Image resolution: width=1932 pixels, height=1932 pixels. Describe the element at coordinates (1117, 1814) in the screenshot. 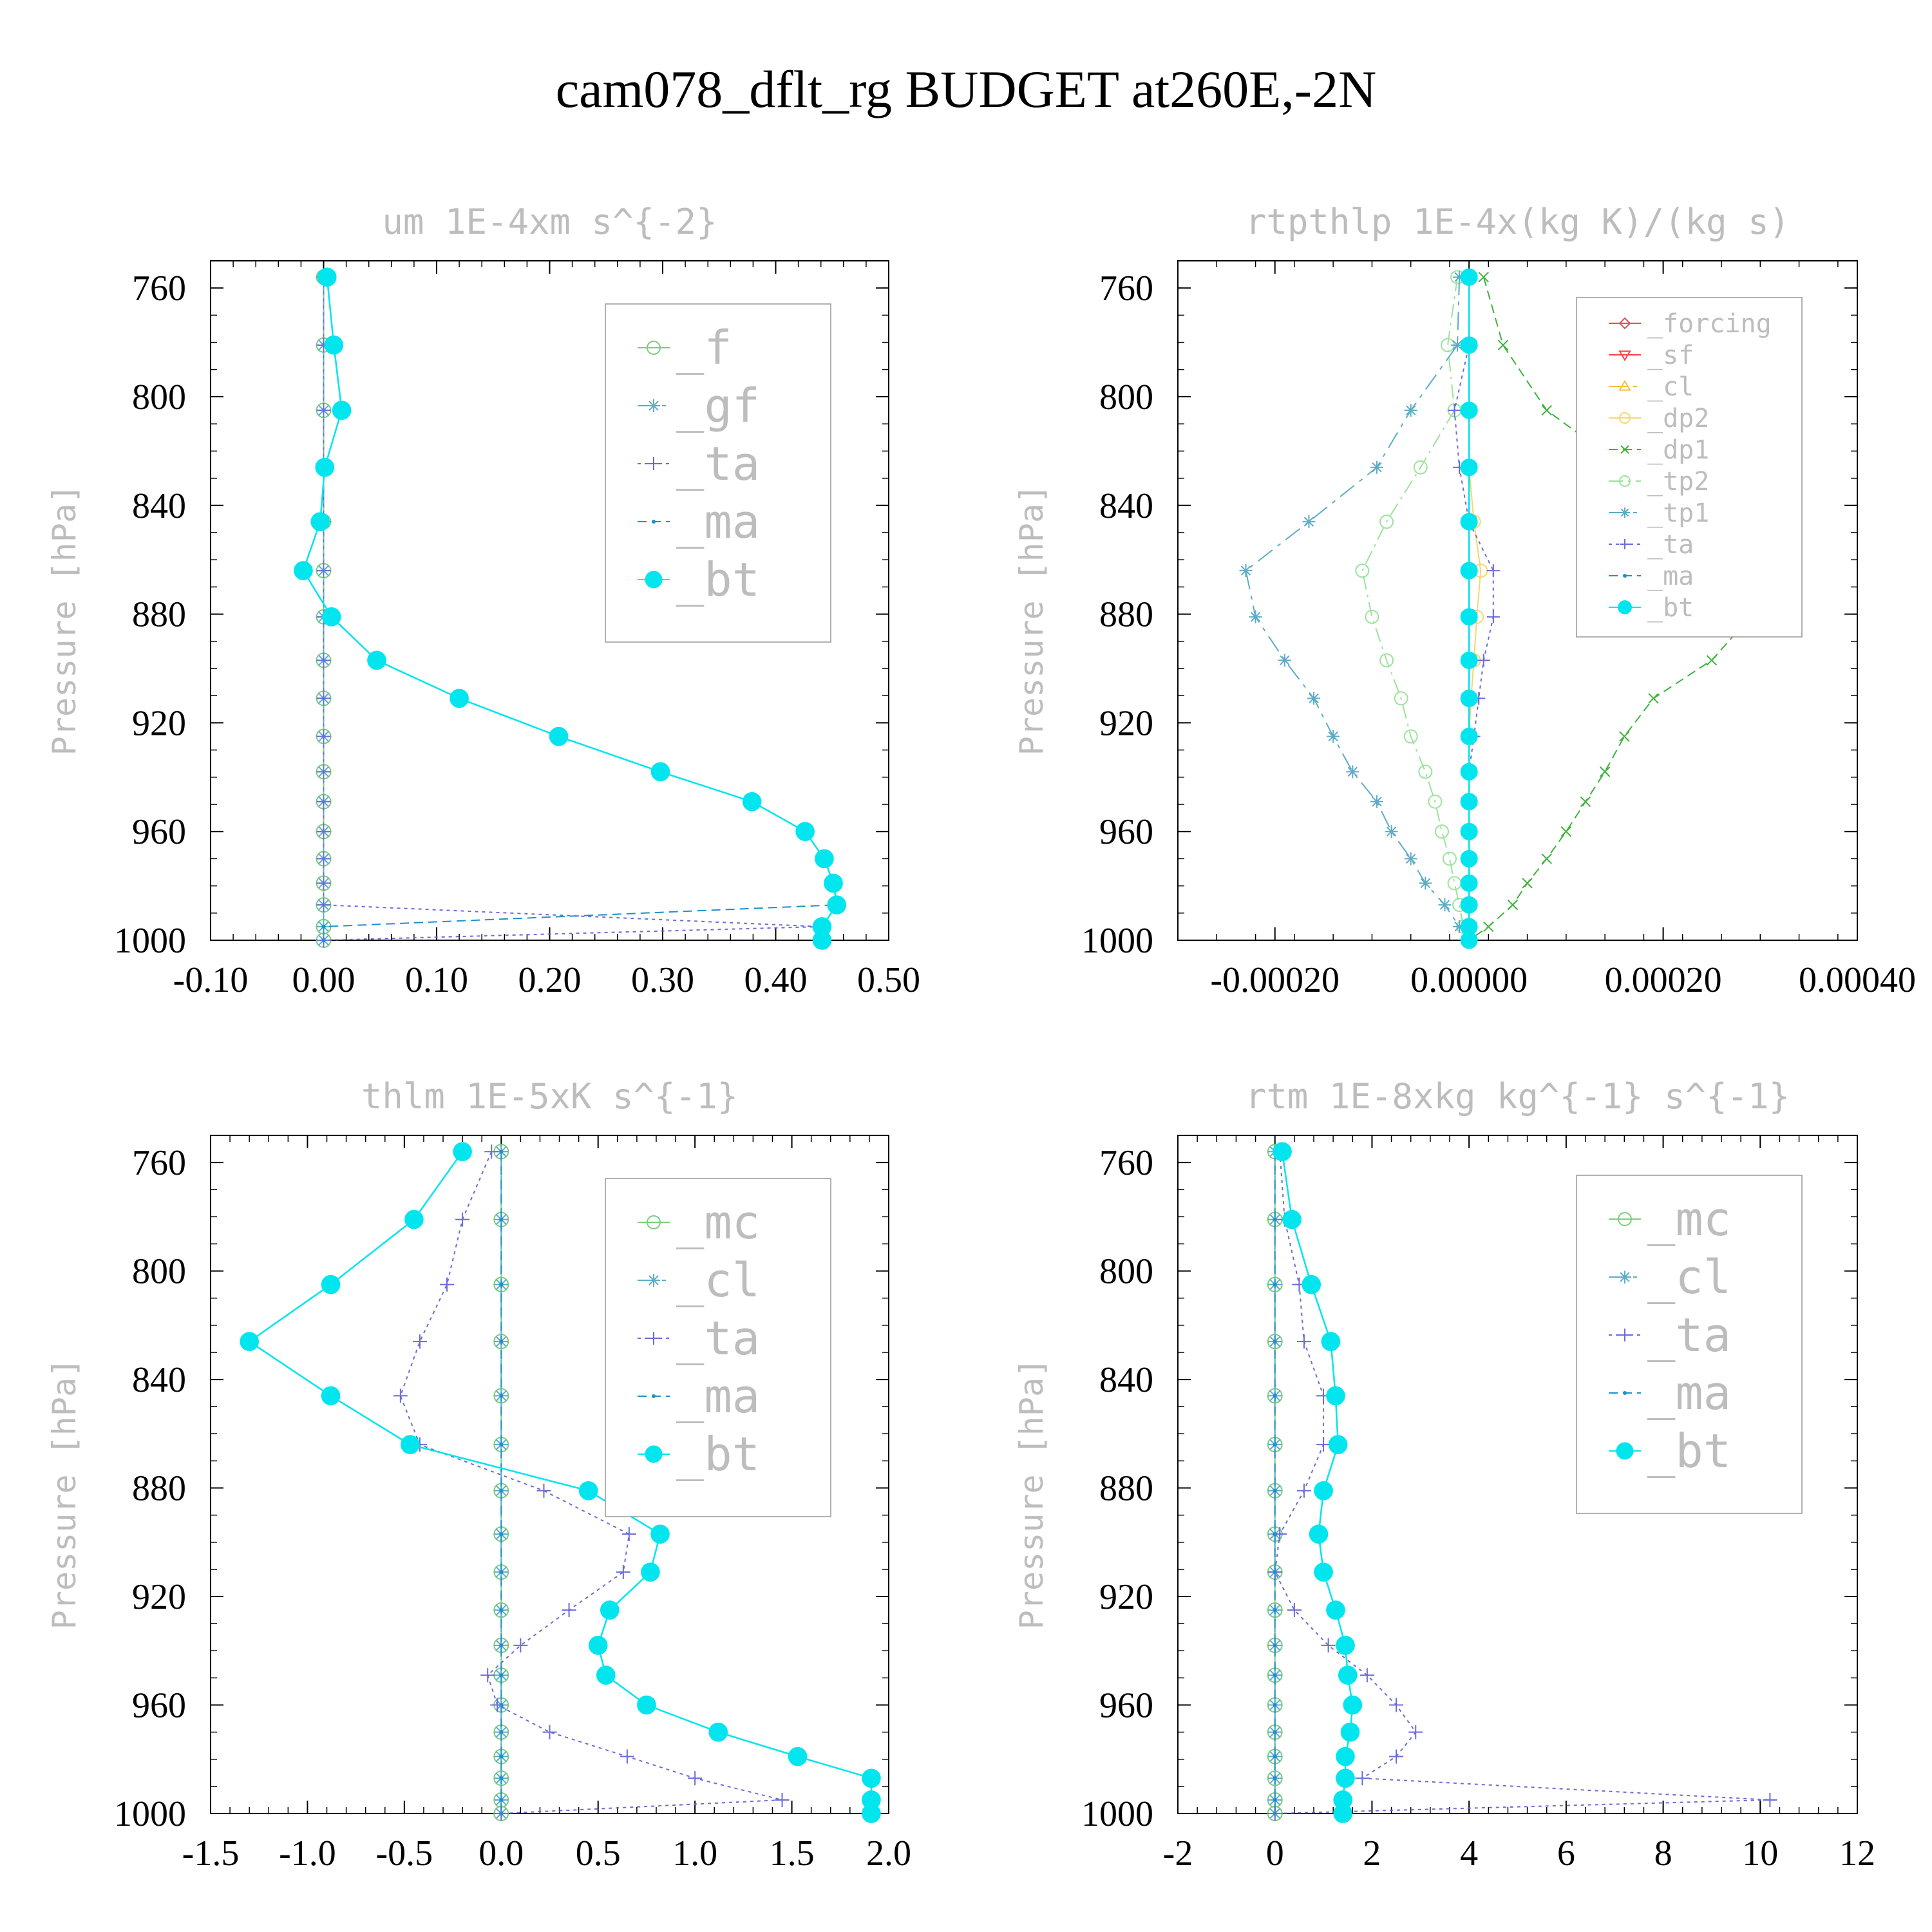

I see `y-tick-label: 1000` at that location.